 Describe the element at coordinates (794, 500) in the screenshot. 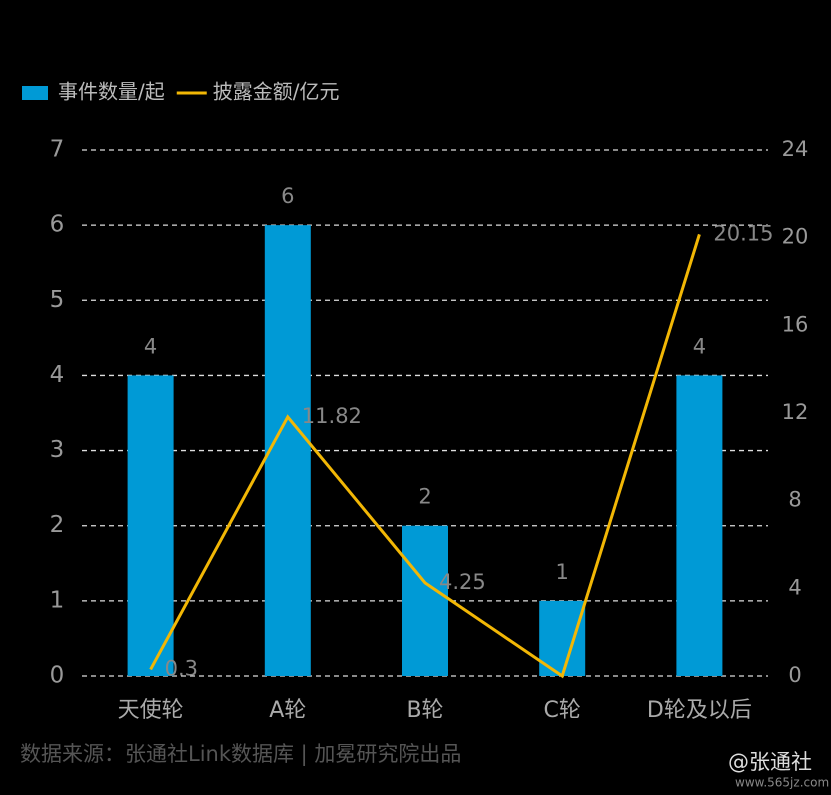

I see `y2-tick-label: 8` at that location.